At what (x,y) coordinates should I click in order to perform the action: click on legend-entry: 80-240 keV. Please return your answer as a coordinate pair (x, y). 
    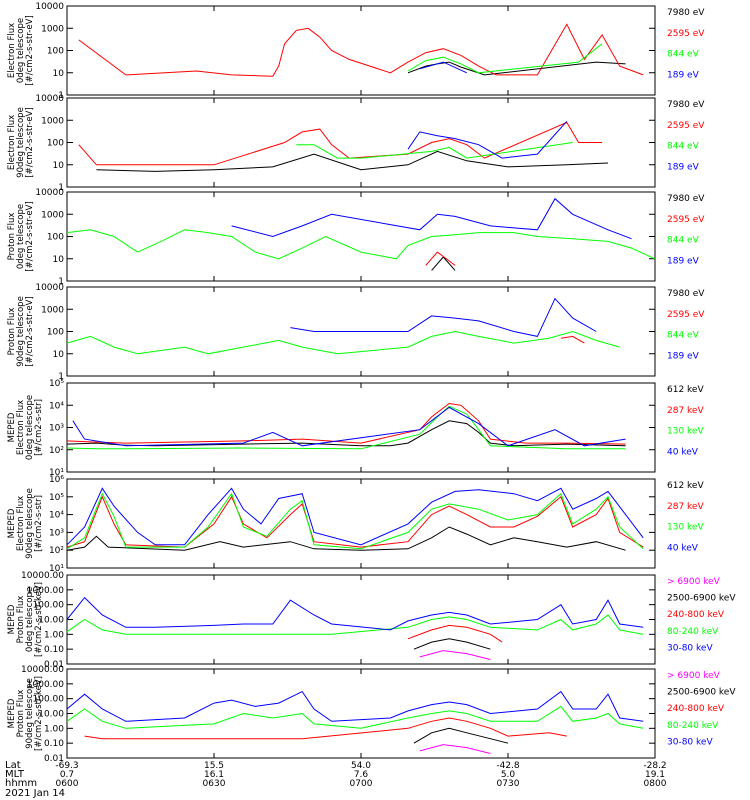
    Looking at the image, I should click on (693, 632).